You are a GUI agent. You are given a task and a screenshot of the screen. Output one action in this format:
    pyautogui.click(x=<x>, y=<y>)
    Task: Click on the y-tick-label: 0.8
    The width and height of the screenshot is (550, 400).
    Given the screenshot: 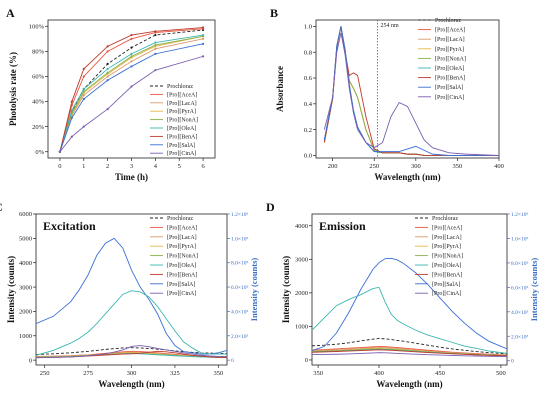 What is the action you would take?
    pyautogui.click(x=308, y=52)
    